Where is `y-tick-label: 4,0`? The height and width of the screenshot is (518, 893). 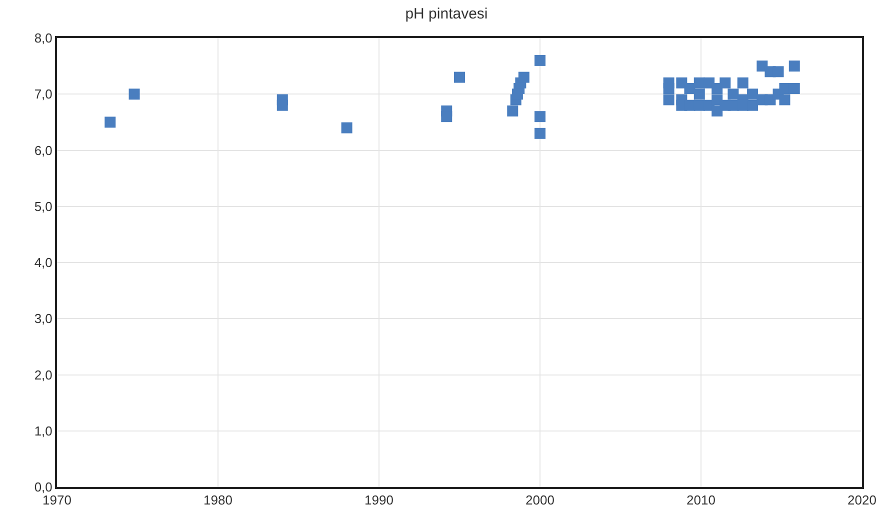
y-tick-label: 4,0 is located at coordinates (43, 262).